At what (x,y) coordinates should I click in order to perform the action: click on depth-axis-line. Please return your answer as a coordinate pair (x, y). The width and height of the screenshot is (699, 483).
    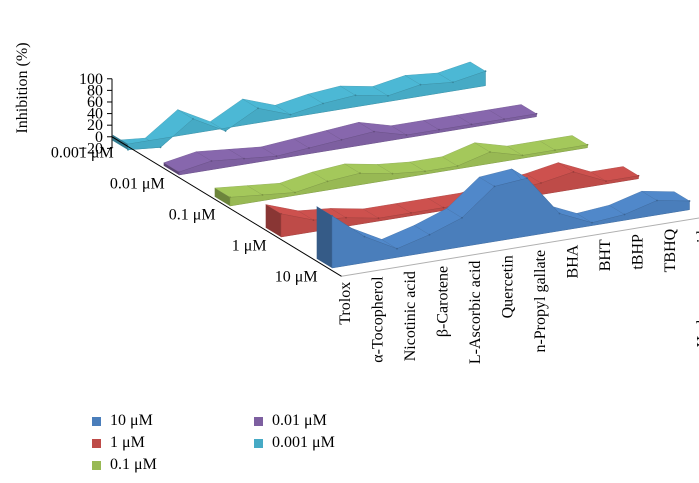
    Looking at the image, I should click on (226, 206).